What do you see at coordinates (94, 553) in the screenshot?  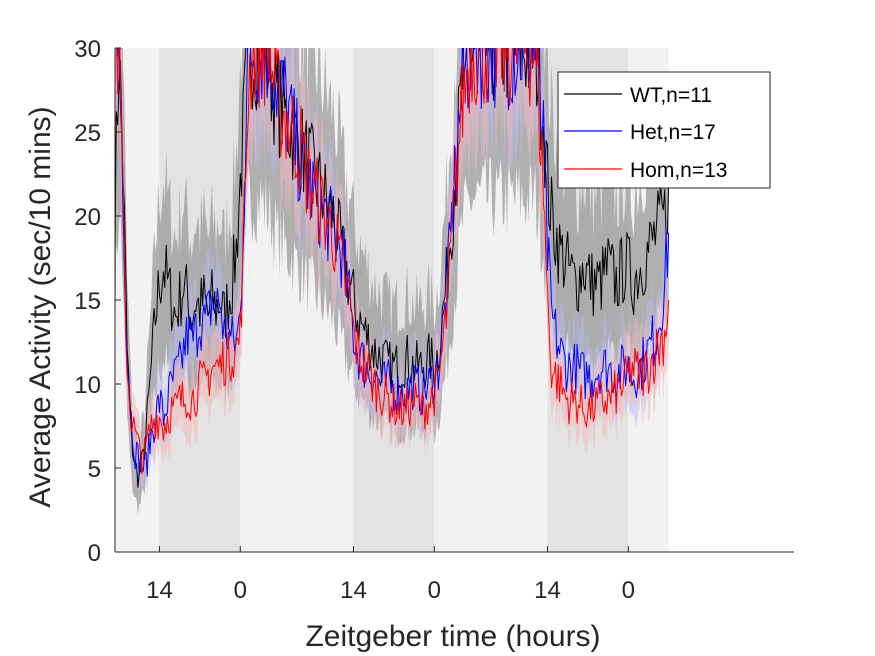 I see `y-tick-label-0: 0` at bounding box center [94, 553].